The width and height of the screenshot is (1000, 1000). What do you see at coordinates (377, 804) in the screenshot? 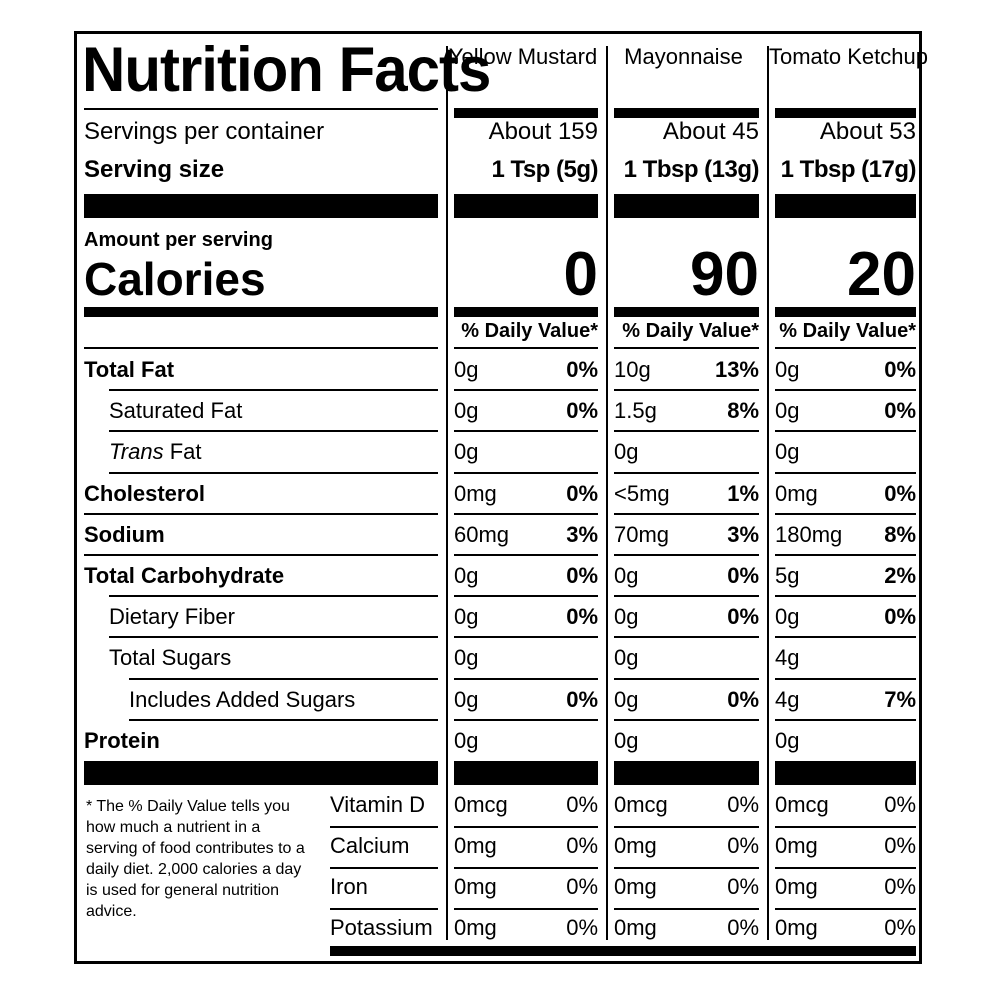
I see `vitamin-label: Vitamin D` at bounding box center [377, 804].